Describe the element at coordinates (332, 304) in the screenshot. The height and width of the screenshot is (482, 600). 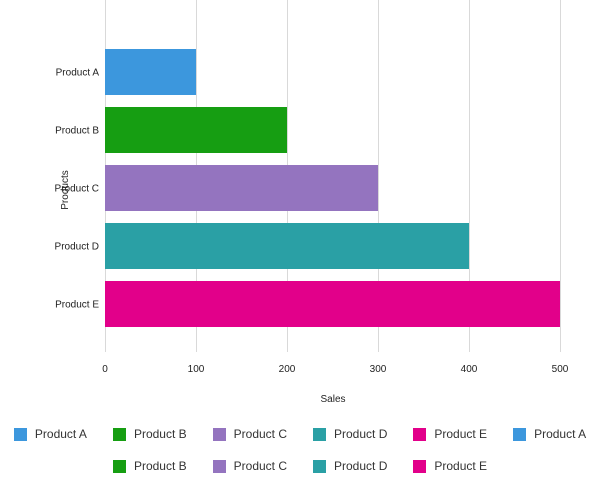
I see `bar-product-e` at that location.